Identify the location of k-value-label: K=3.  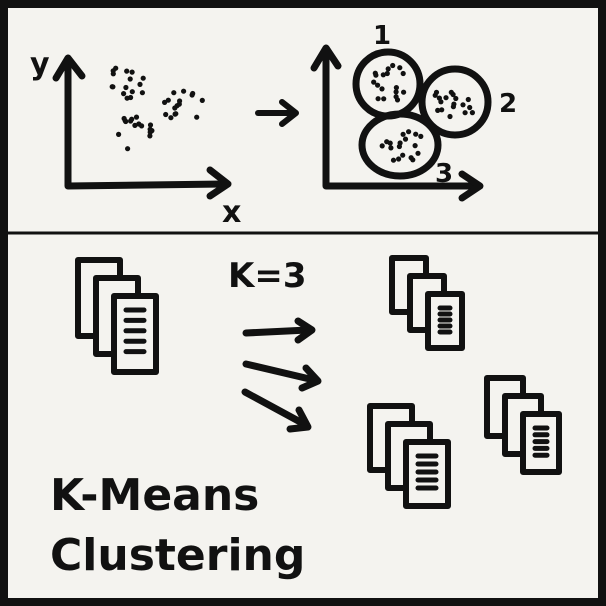
(267, 276).